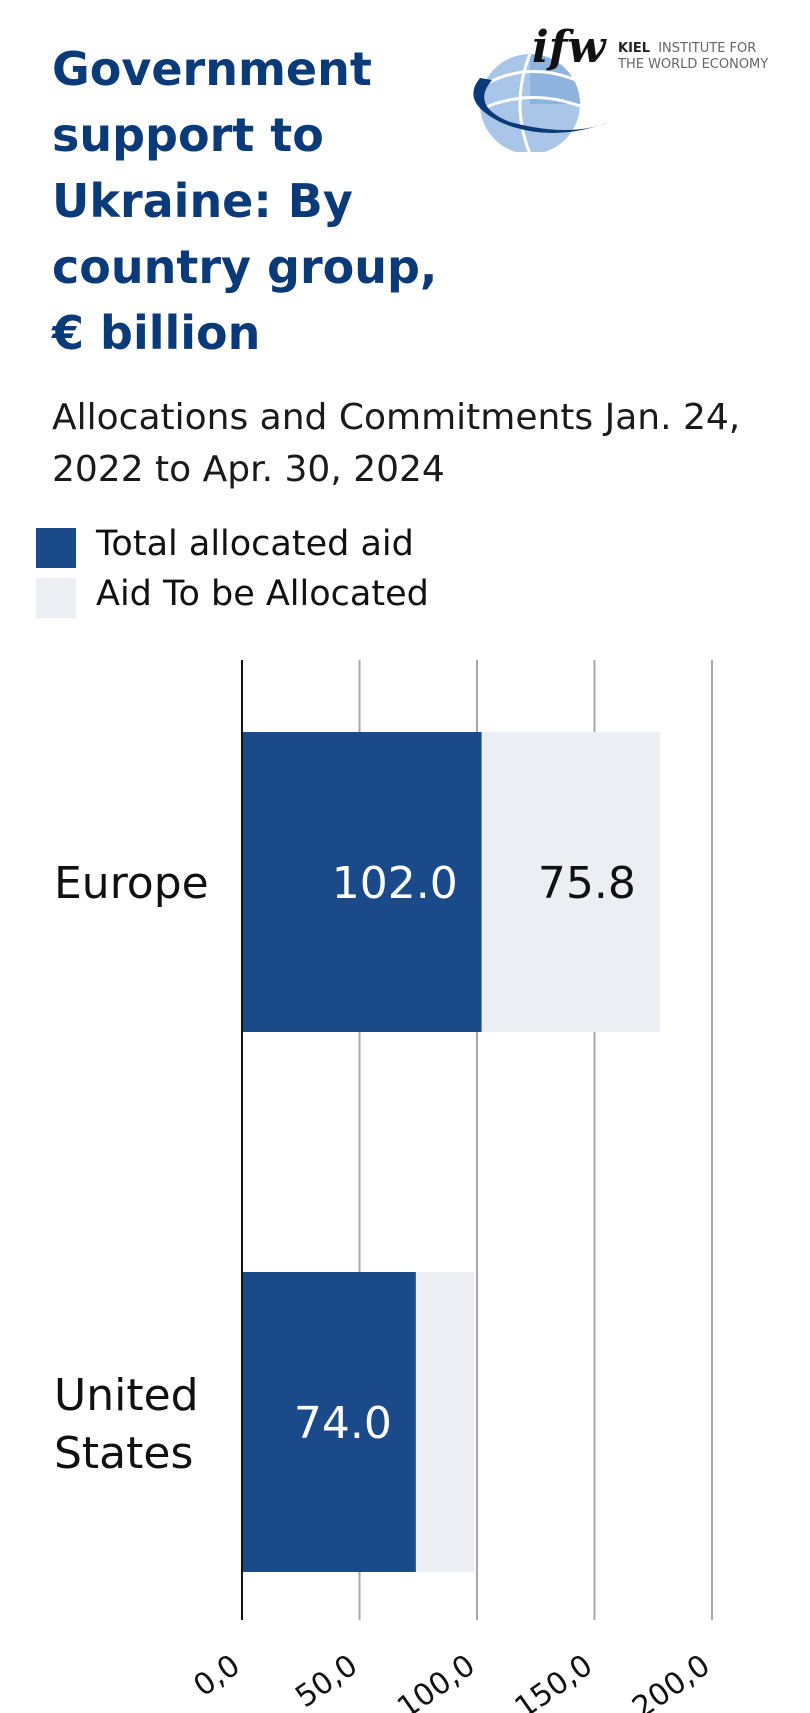 Image resolution: width=810 pixels, height=1713 pixels. What do you see at coordinates (692, 64) in the screenshot?
I see `svg-text: THE WORLD ECONOMY` at bounding box center [692, 64].